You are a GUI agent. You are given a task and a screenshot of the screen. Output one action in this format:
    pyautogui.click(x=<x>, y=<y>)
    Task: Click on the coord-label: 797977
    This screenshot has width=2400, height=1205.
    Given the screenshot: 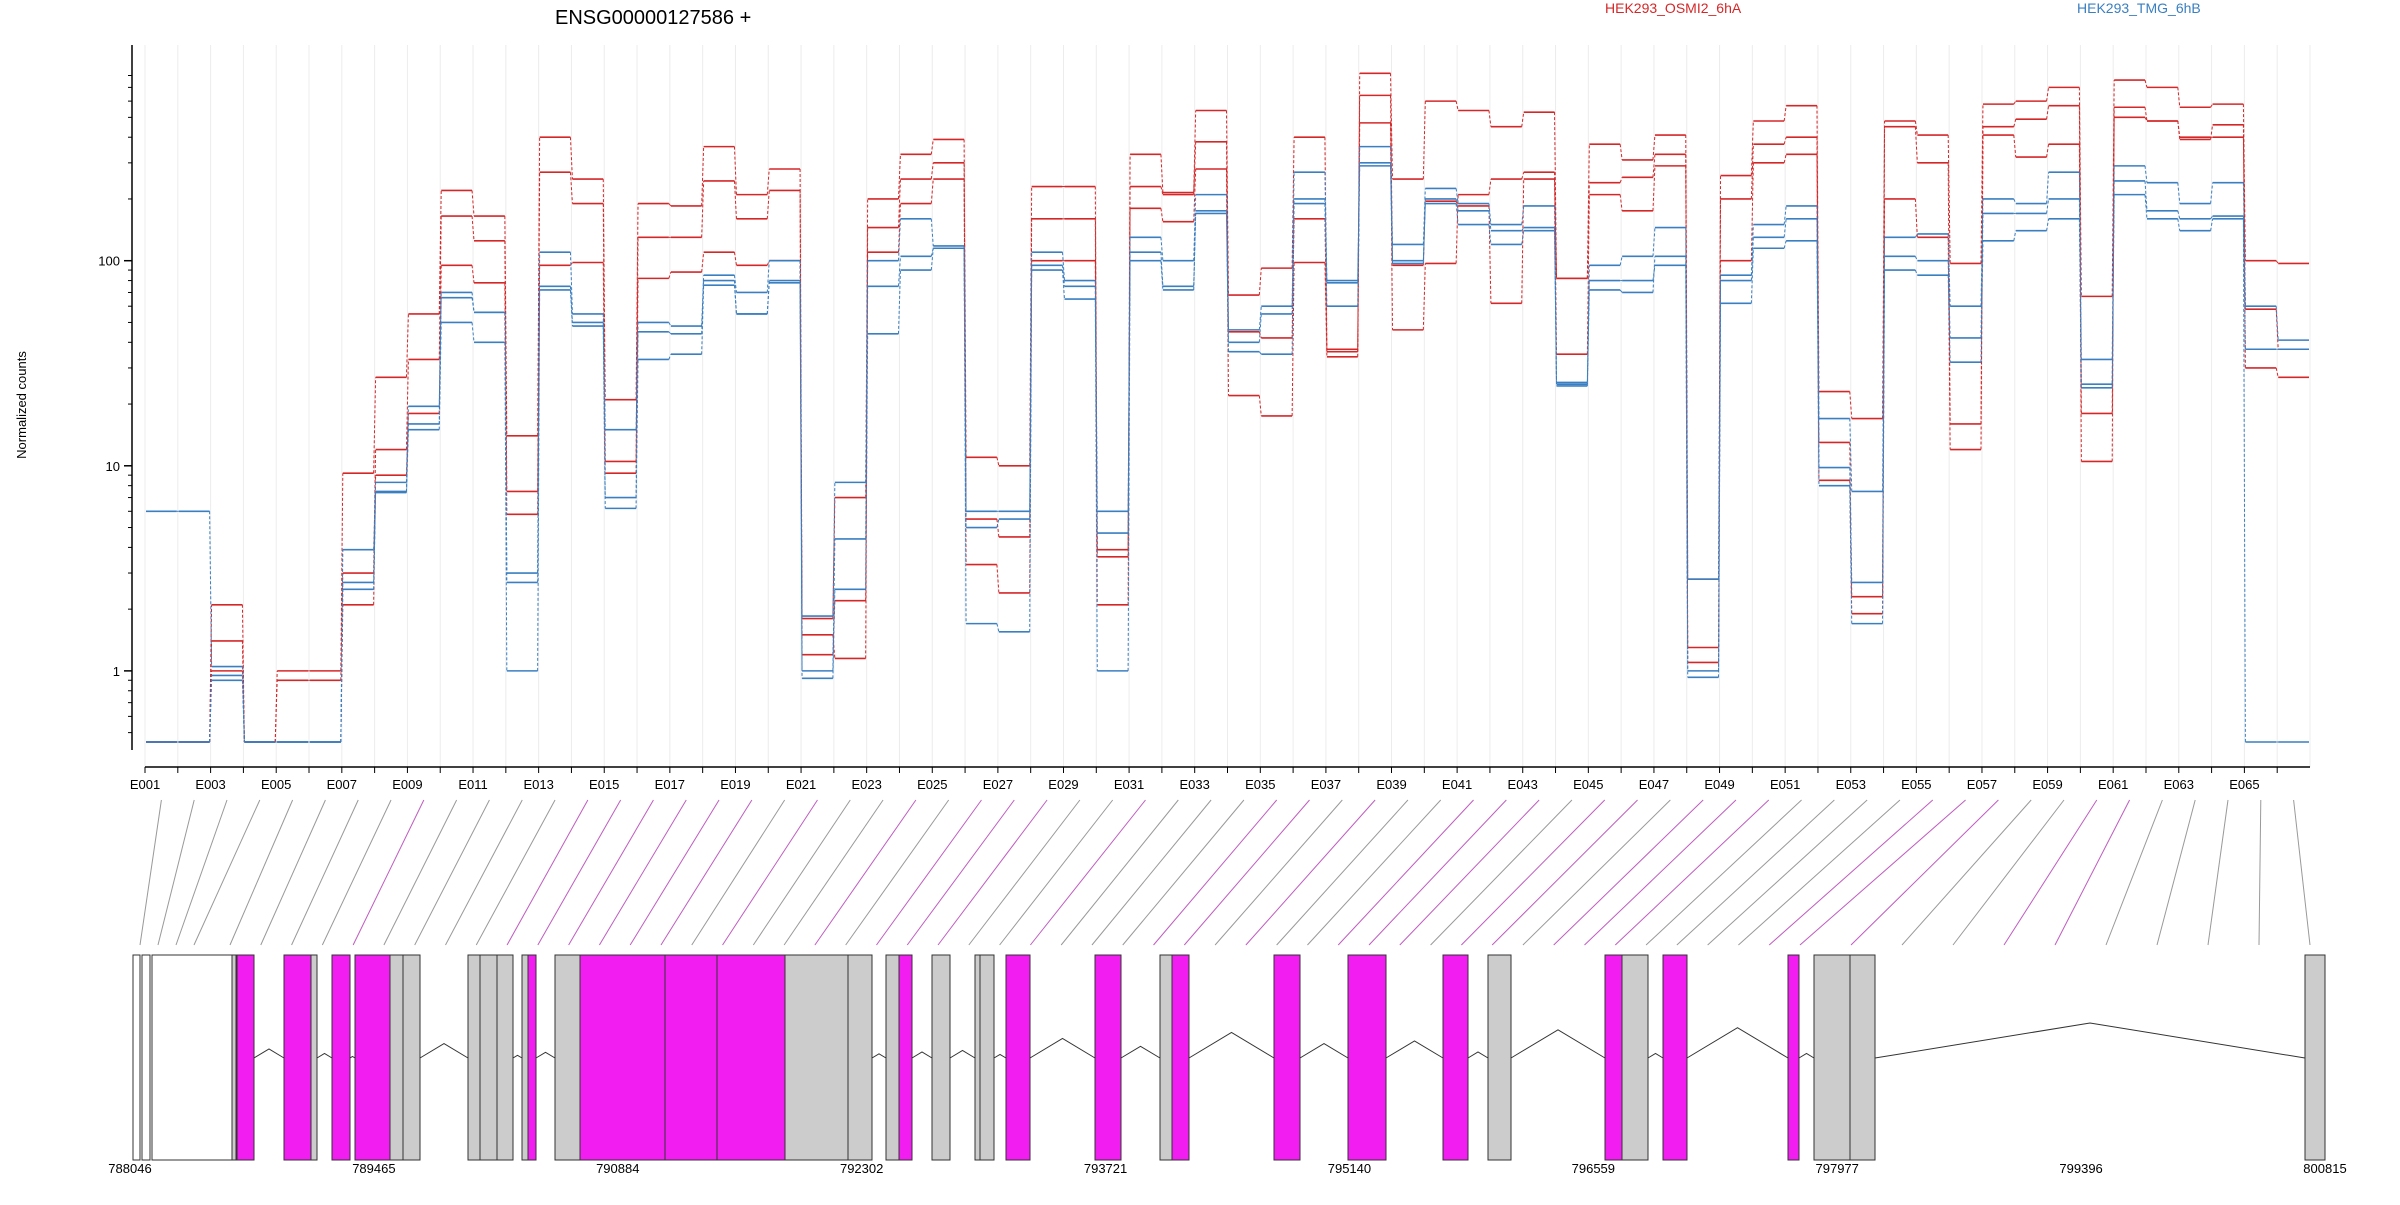 What is the action you would take?
    pyautogui.click(x=1837, y=1168)
    